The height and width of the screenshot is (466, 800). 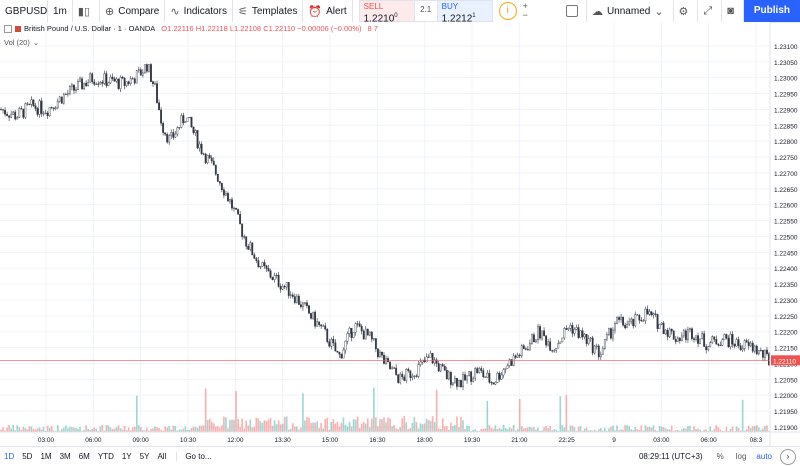 I want to click on snapshot-button: ◙, so click(x=733, y=11).